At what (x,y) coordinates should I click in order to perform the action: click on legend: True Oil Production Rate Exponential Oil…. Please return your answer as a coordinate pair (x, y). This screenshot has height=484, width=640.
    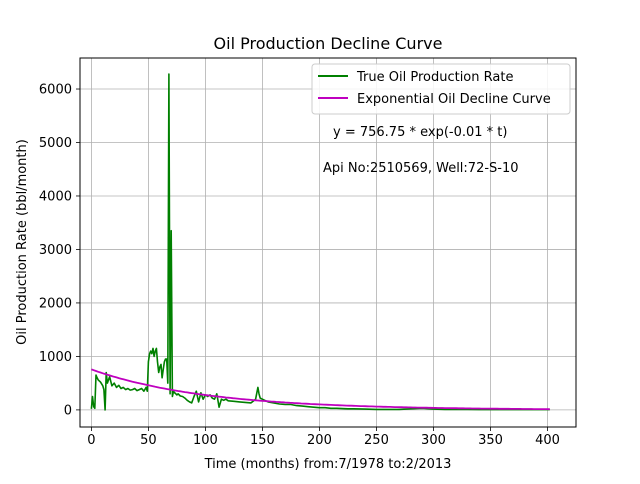
    Looking at the image, I should click on (441, 89).